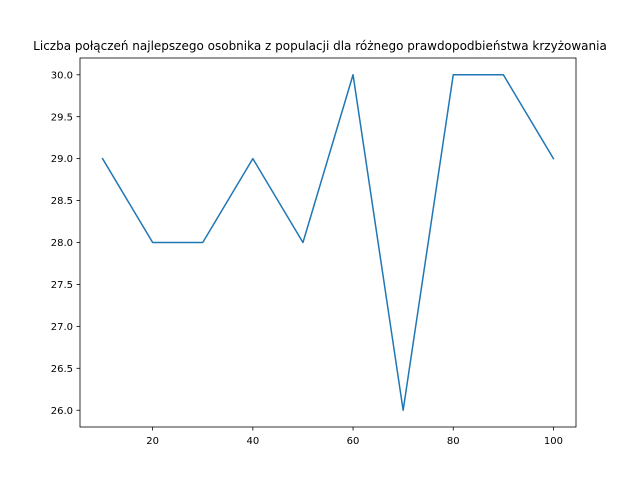  Describe the element at coordinates (62, 159) in the screenshot. I see `y-tick-label: 29.0` at that location.